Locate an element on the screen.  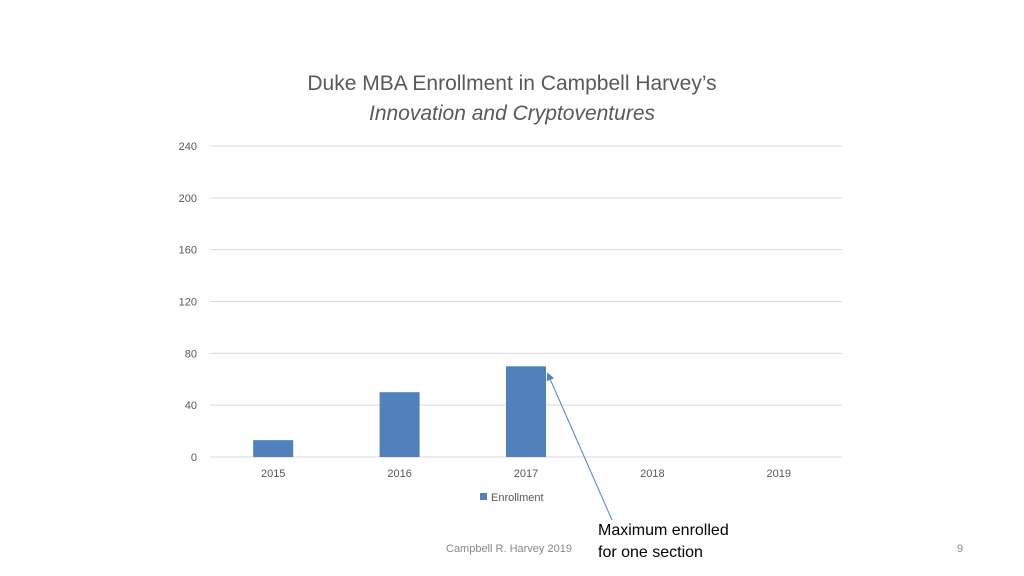
callout-line1: Maximum enrolled is located at coordinates (663, 530).